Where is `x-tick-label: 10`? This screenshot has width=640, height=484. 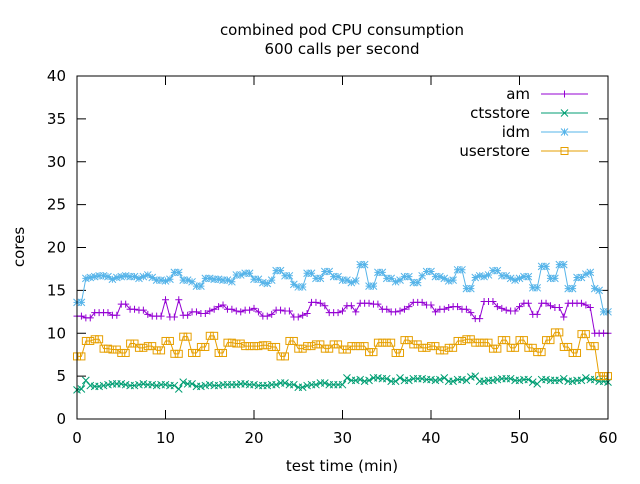
x-tick-label: 10 is located at coordinates (165, 438).